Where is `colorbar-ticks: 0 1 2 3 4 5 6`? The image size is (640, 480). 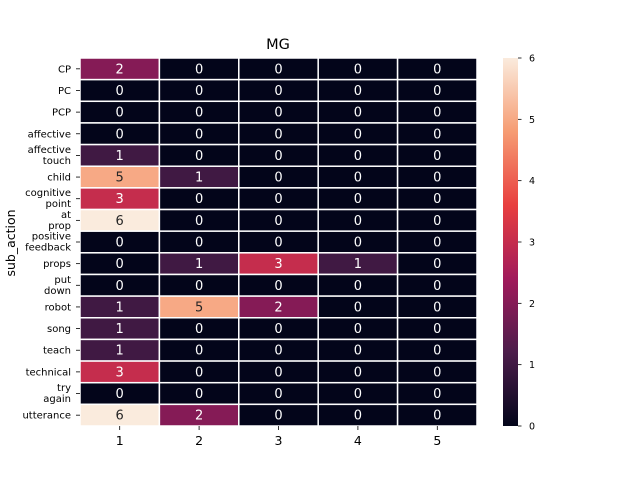 colorbar-ticks: 0 1 2 3 4 5 6 is located at coordinates (526, 243).